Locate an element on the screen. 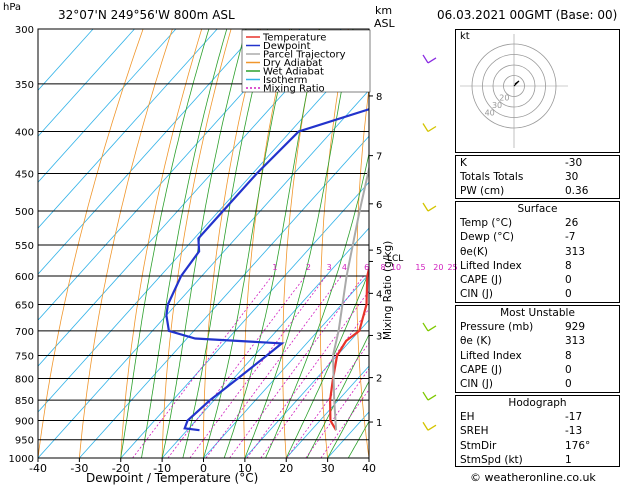  most-unstable-label: Pressure (mb) is located at coordinates (497, 327).